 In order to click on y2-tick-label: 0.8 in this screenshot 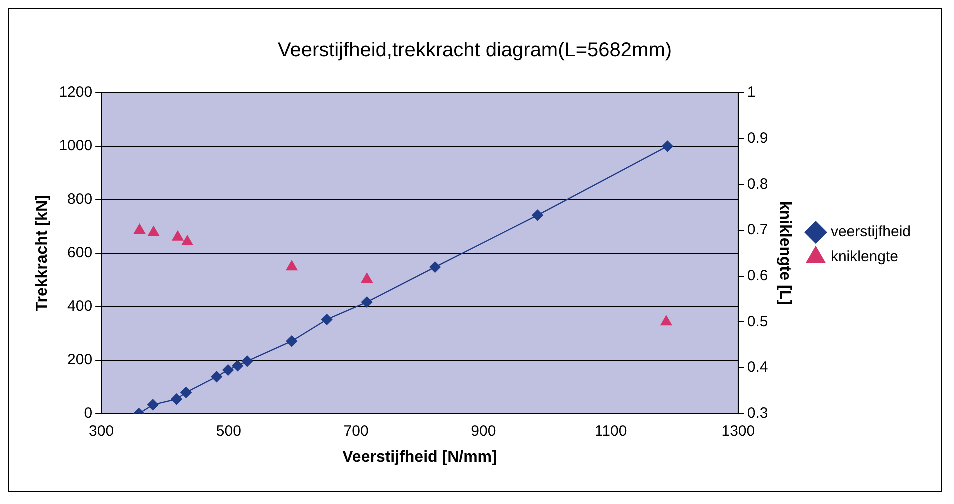, I will do `click(757, 184)`.